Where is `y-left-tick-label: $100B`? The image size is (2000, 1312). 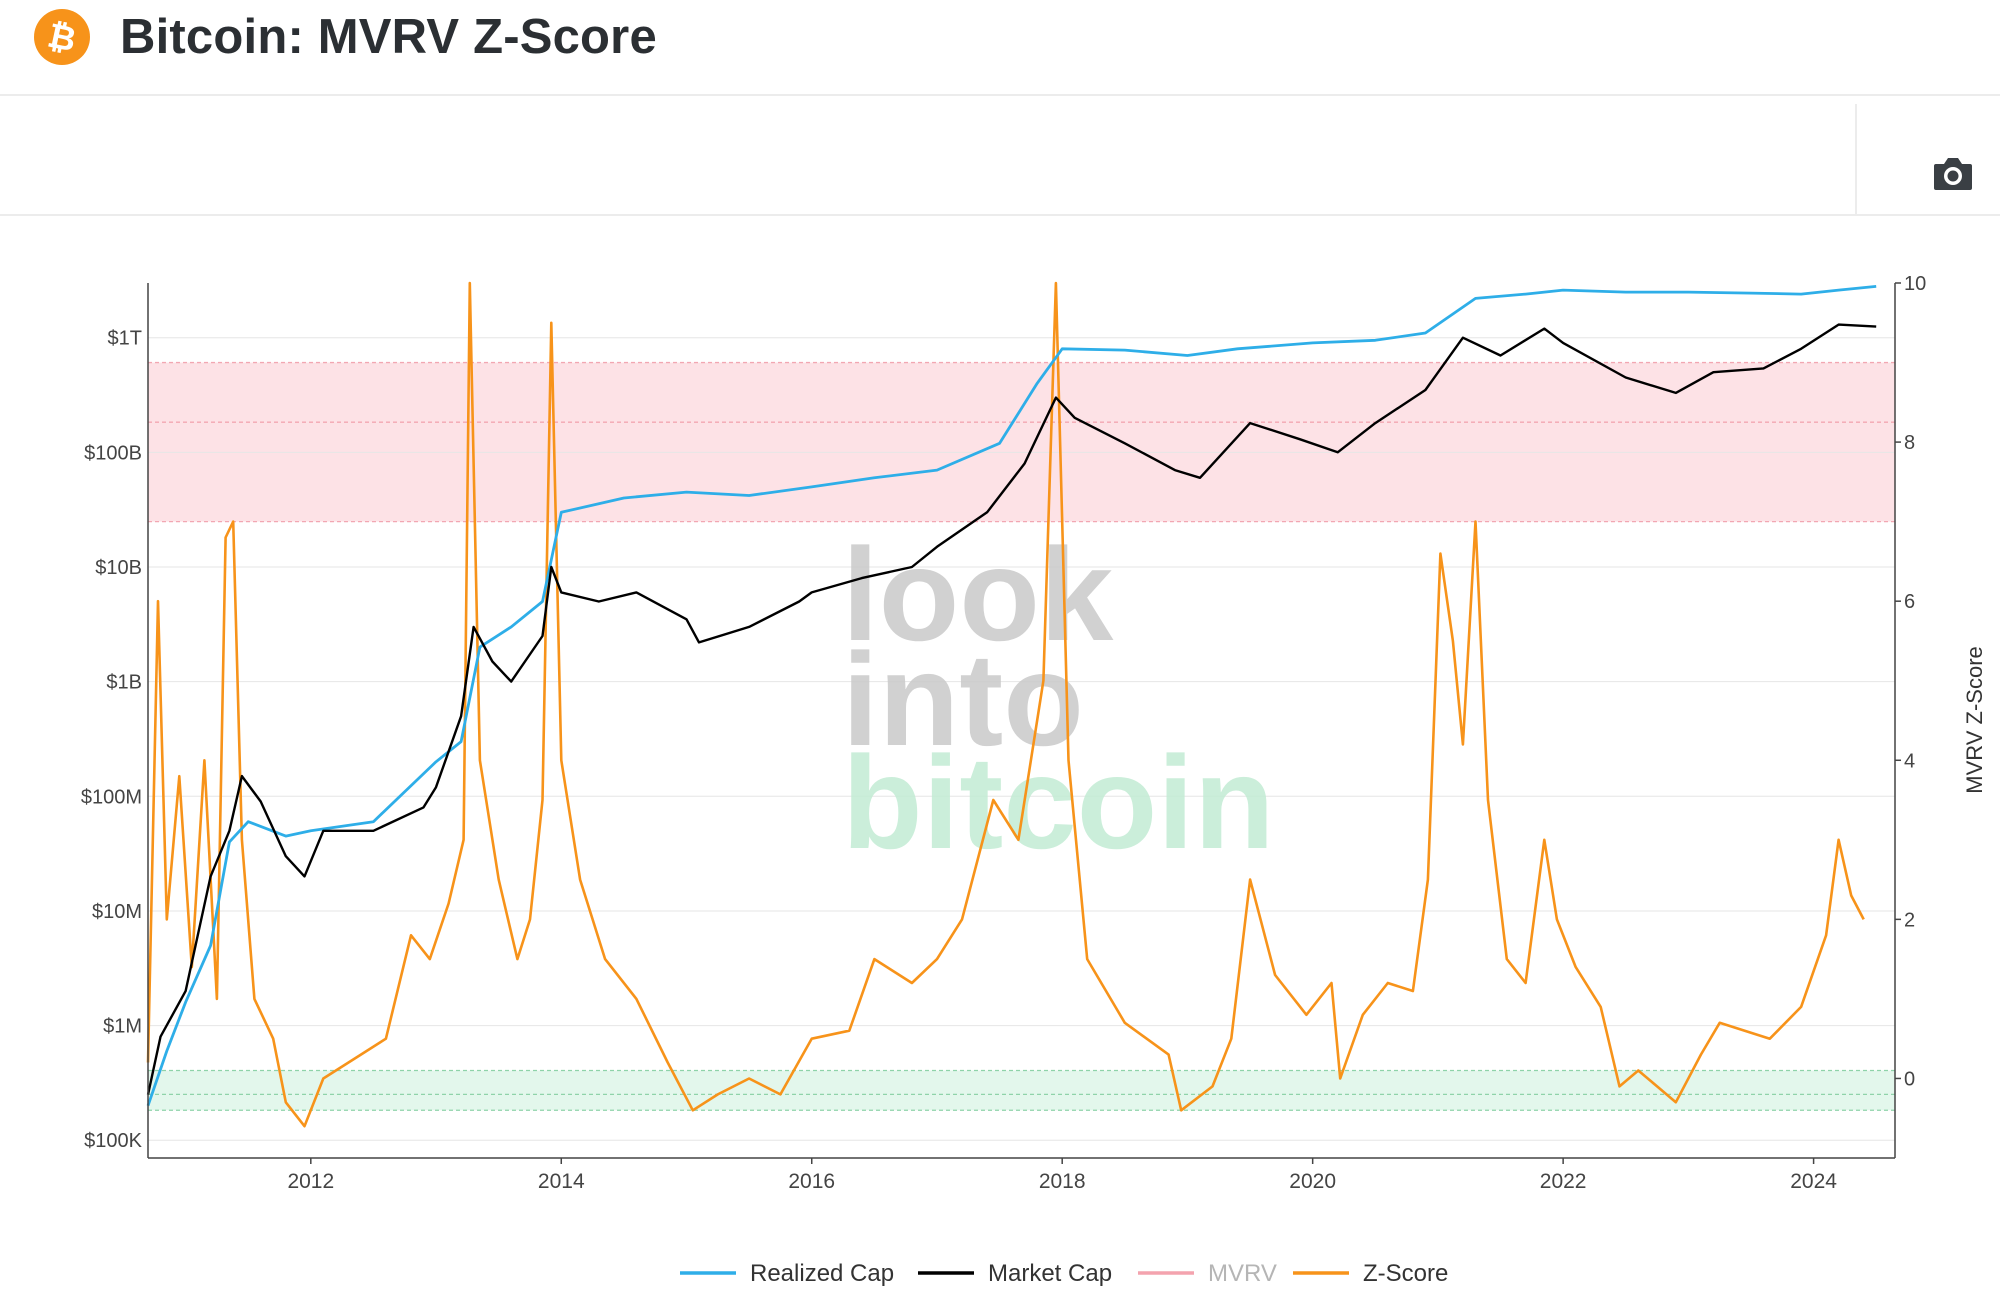
y-left-tick-label: $100B is located at coordinates (113, 453).